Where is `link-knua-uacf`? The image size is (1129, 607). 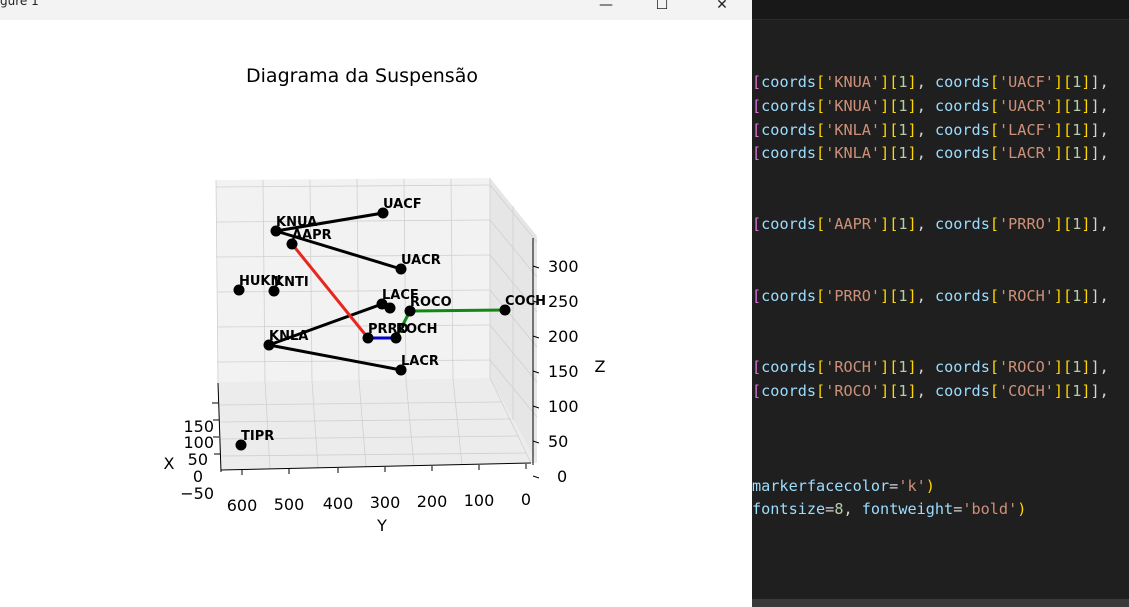 link-knua-uacf is located at coordinates (329, 222).